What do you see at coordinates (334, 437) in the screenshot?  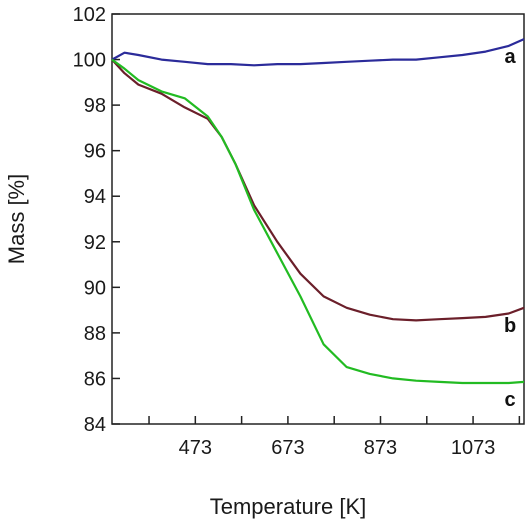 I see `x-axis-ticks: 473 673 873 1073` at bounding box center [334, 437].